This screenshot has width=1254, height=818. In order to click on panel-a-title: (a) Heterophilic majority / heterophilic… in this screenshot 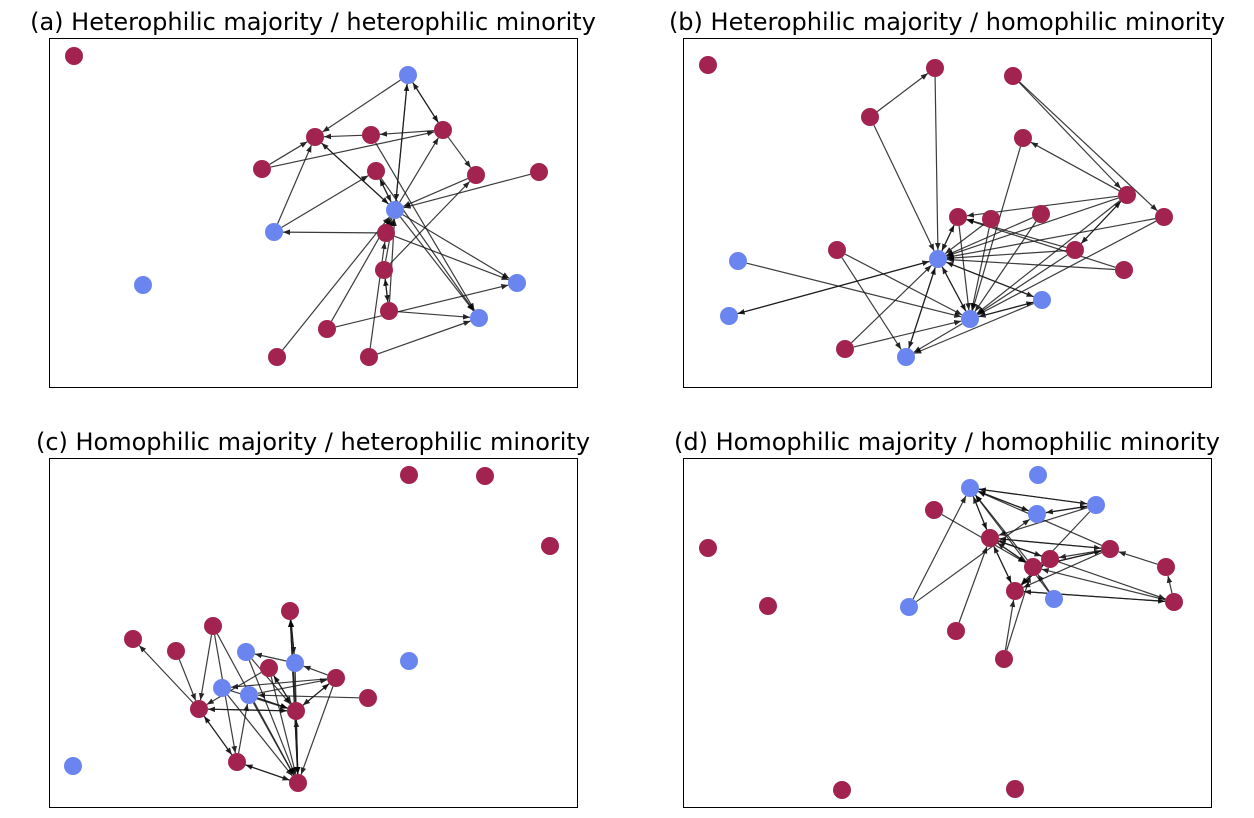, I will do `click(313, 22)`.